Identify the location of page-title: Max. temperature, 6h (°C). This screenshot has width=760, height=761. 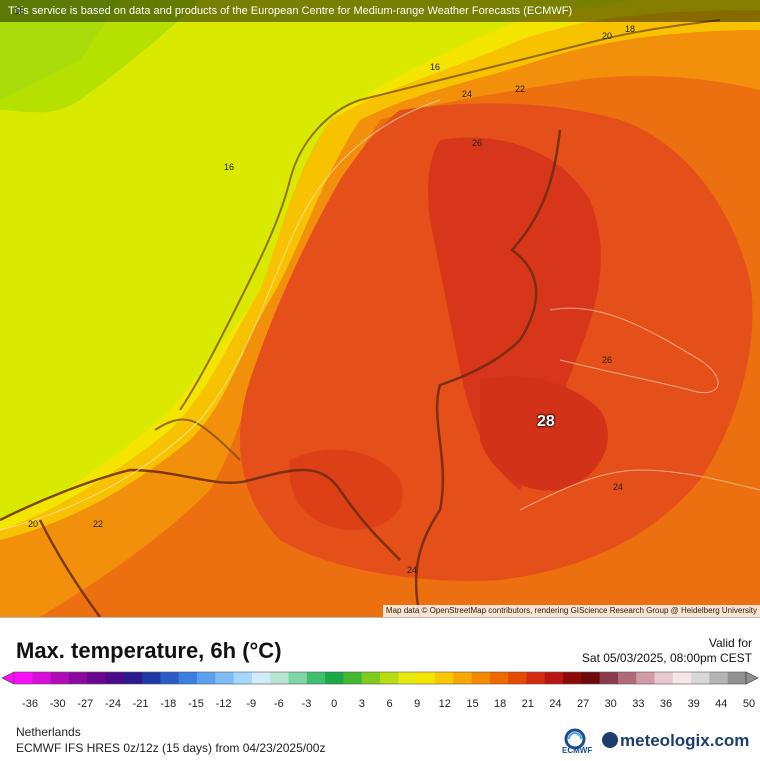
(149, 650).